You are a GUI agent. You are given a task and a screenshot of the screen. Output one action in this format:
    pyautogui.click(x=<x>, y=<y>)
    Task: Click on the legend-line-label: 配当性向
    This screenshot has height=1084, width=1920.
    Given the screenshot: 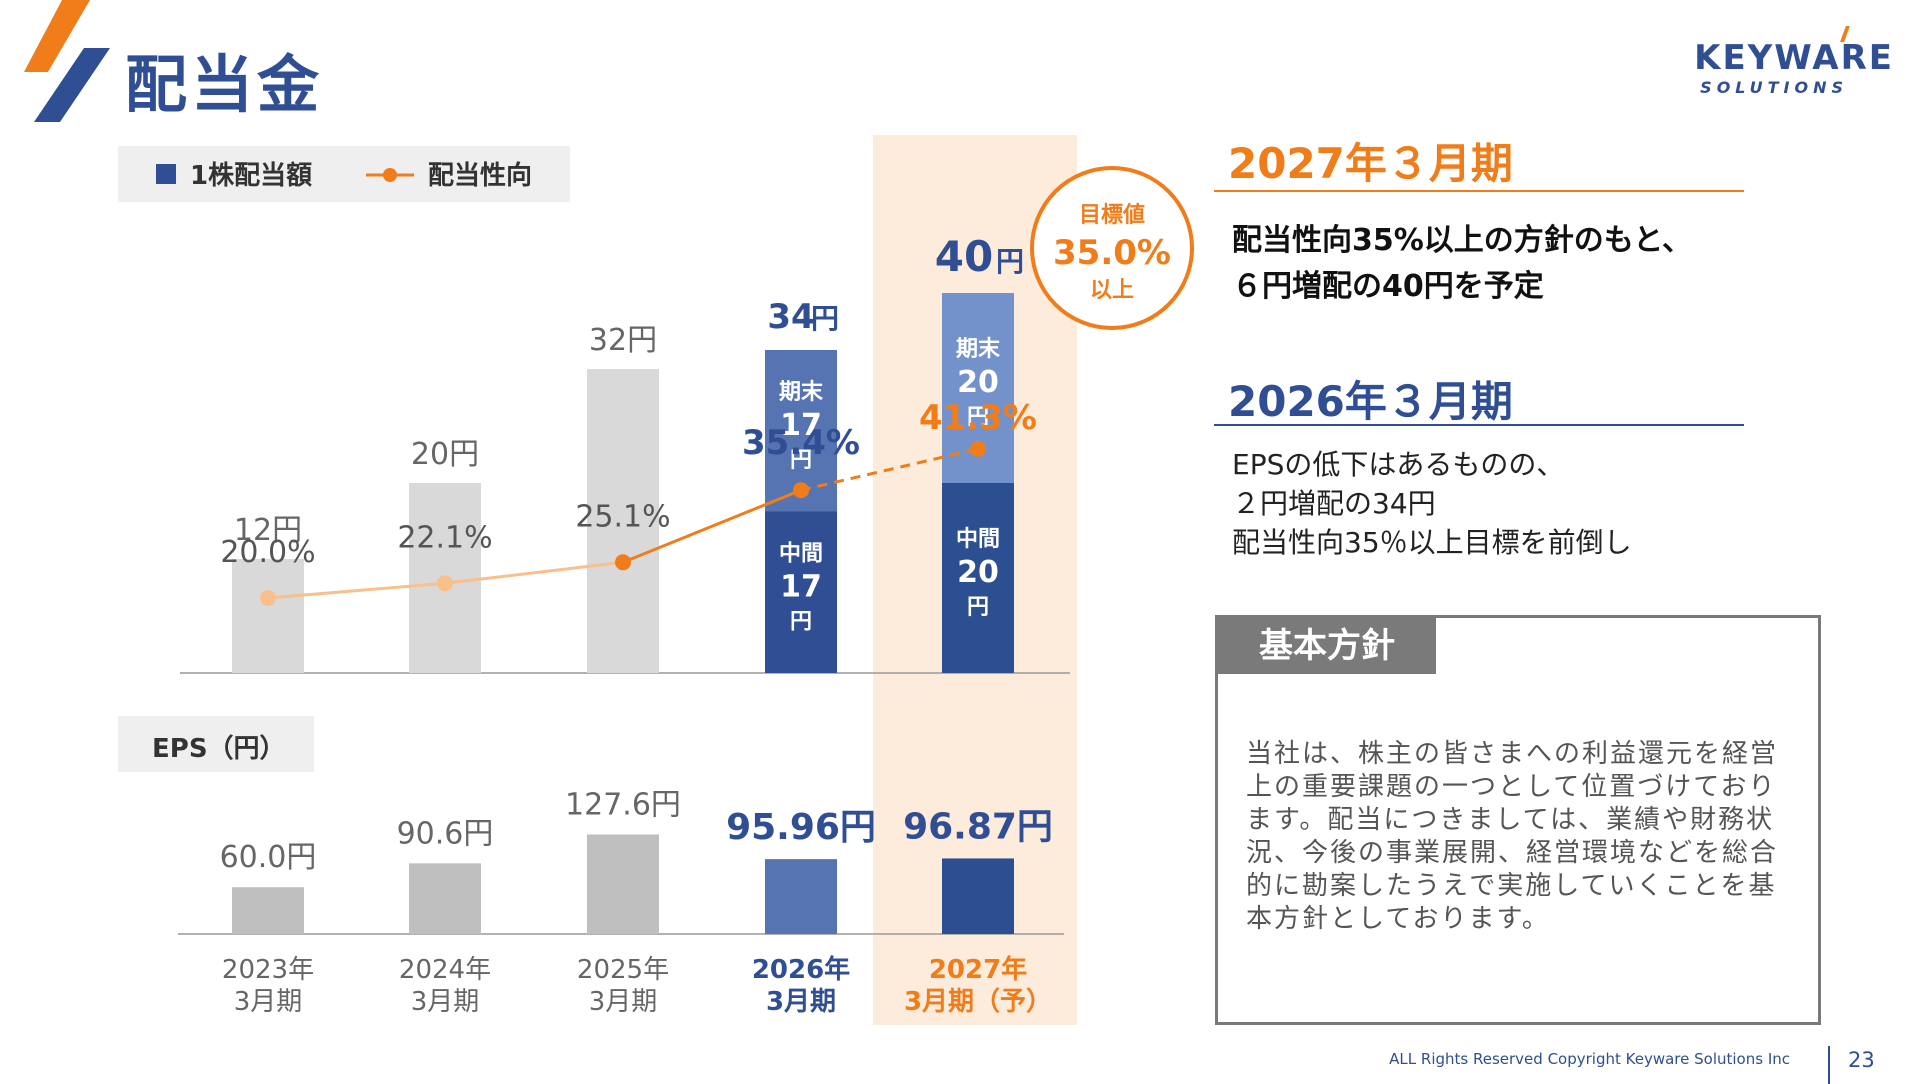 What is the action you would take?
    pyautogui.click(x=480, y=175)
    